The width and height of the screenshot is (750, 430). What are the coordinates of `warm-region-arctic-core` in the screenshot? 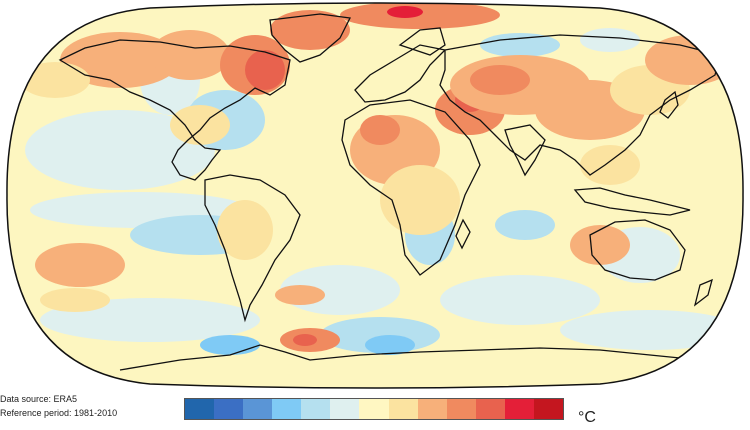 It's located at (405, 12).